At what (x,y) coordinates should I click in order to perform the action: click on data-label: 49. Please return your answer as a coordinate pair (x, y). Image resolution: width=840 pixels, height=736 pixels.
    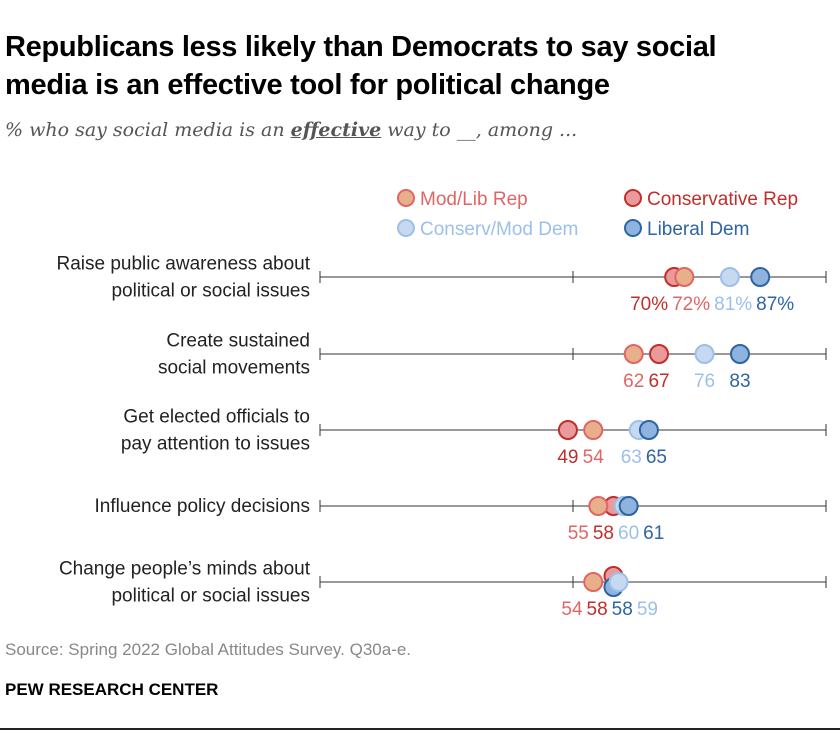
    Looking at the image, I should click on (567, 457).